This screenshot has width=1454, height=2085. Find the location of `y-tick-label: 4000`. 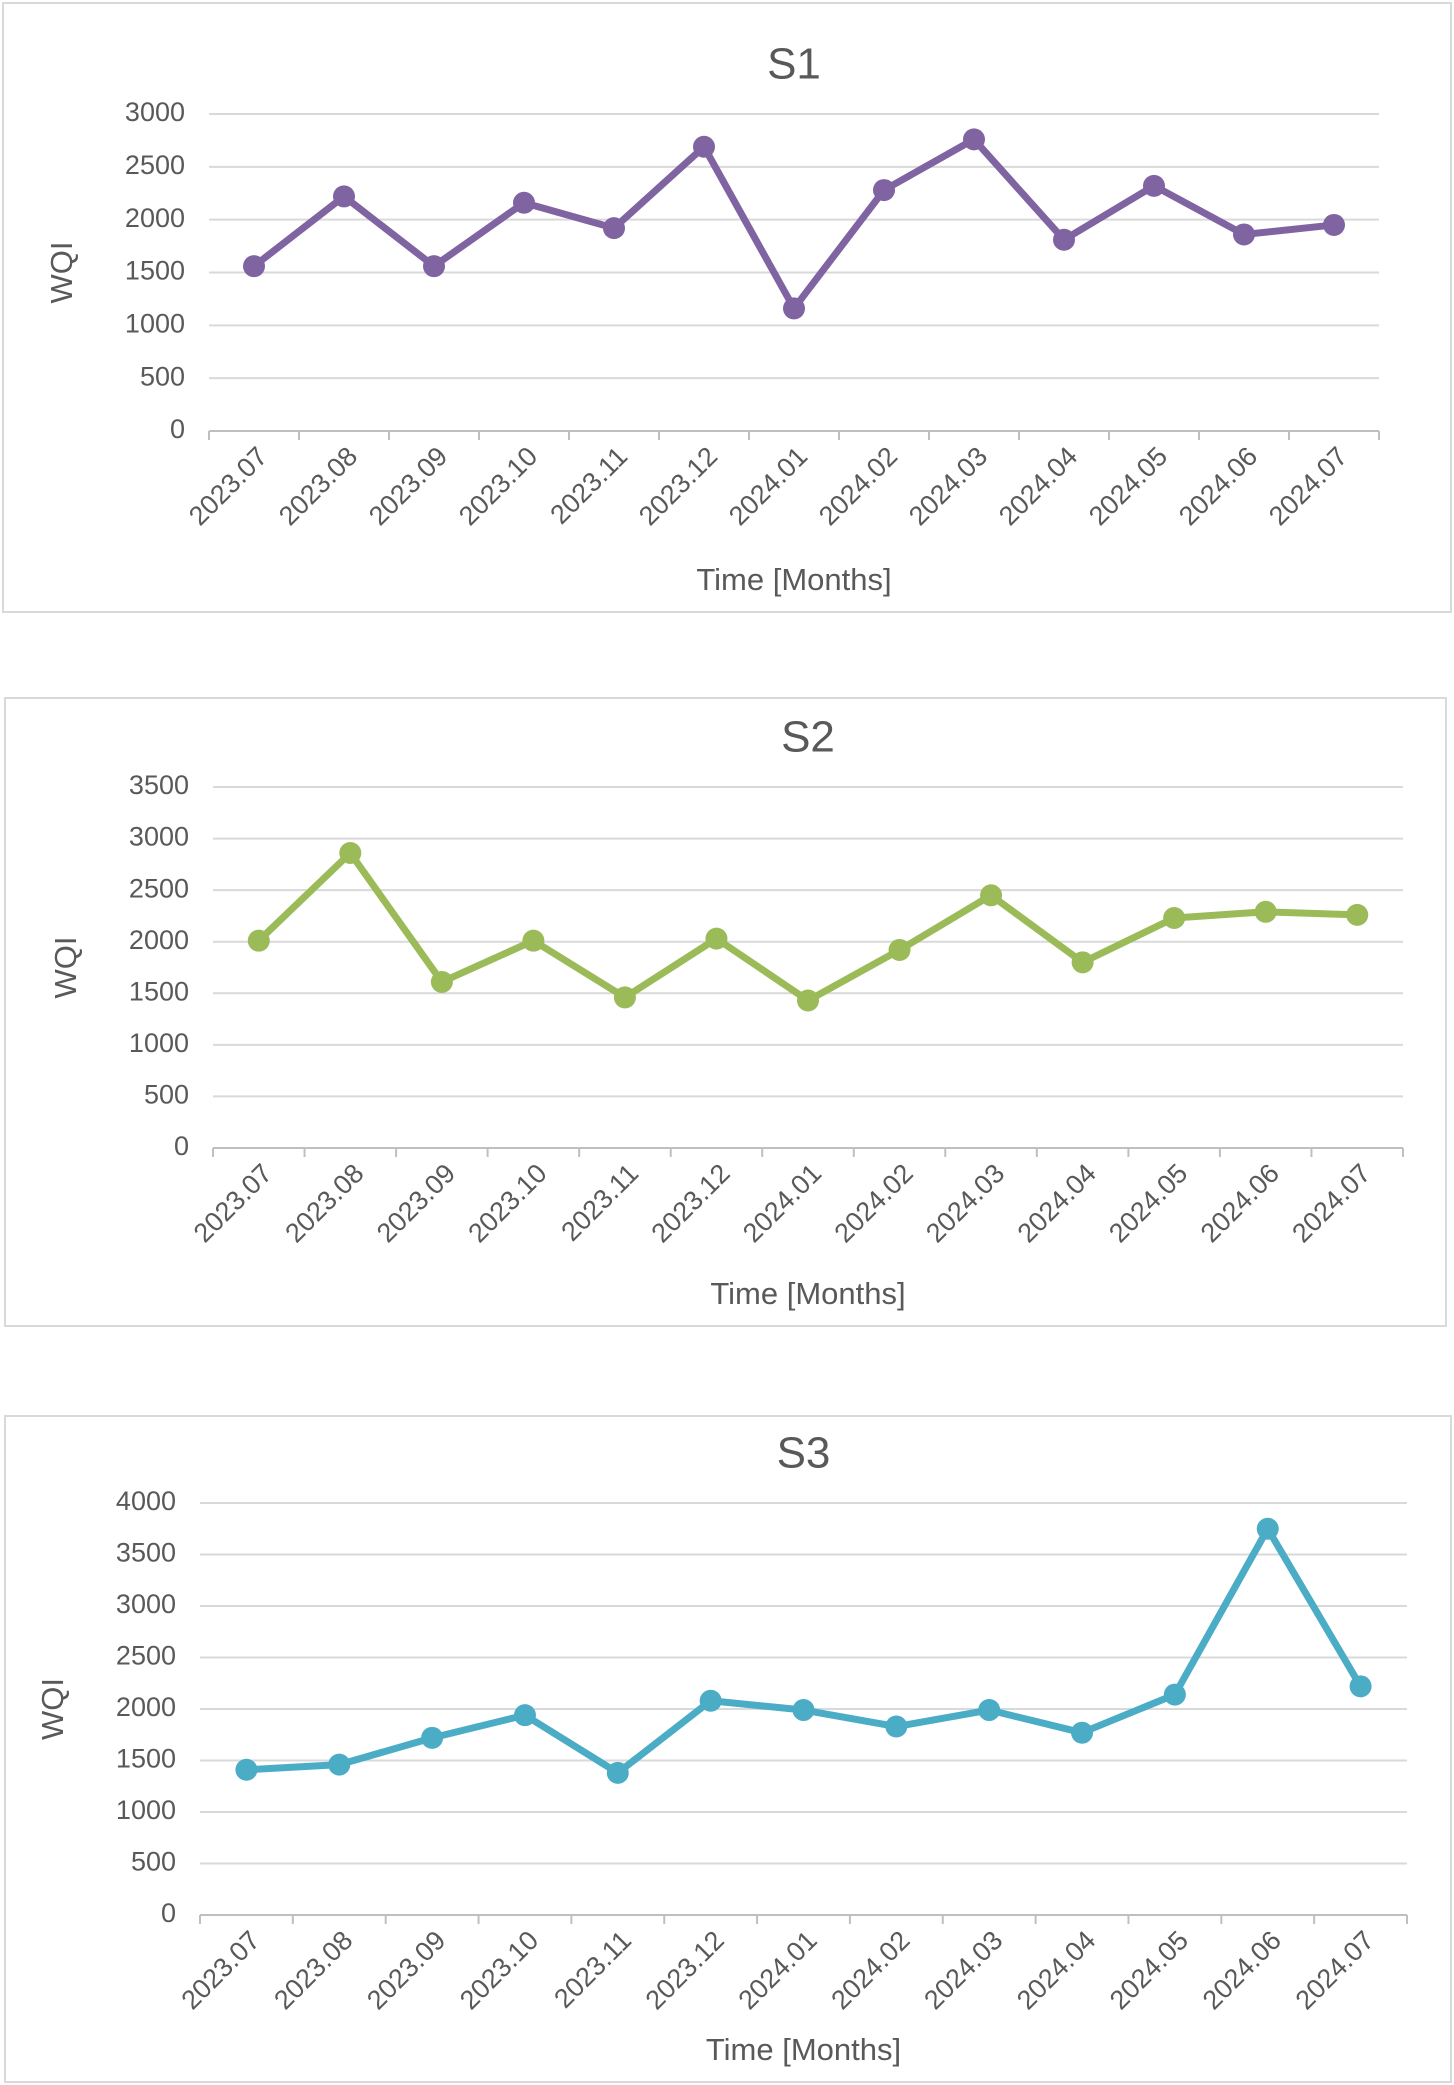

y-tick-label: 4000 is located at coordinates (146, 1501).